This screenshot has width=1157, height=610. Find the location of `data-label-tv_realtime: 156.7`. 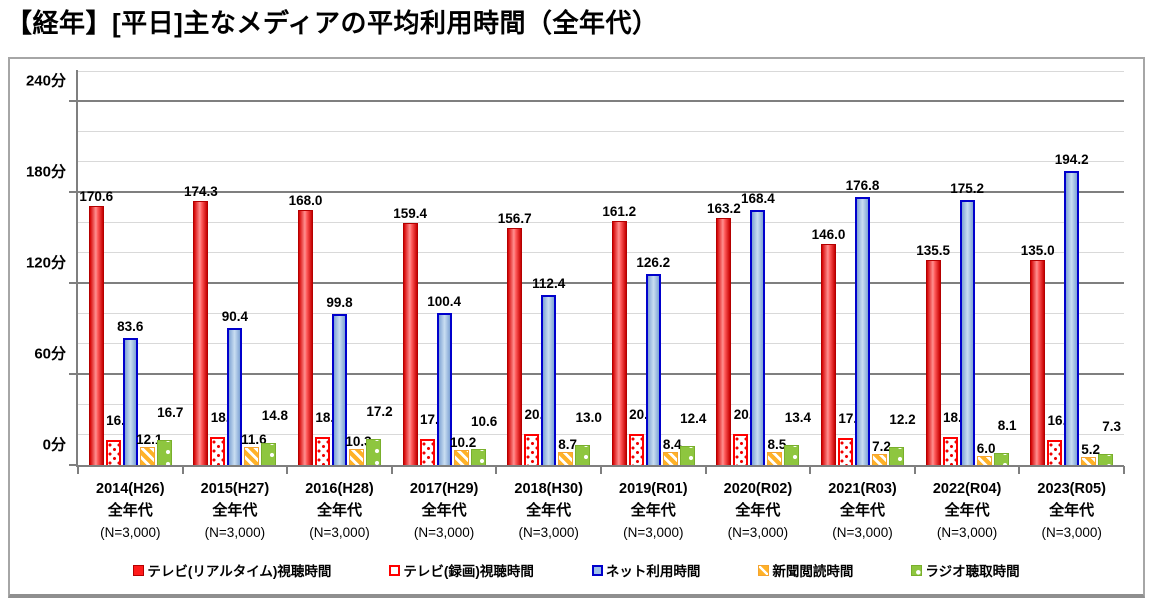

data-label-tv_realtime: 156.7 is located at coordinates (514, 218).